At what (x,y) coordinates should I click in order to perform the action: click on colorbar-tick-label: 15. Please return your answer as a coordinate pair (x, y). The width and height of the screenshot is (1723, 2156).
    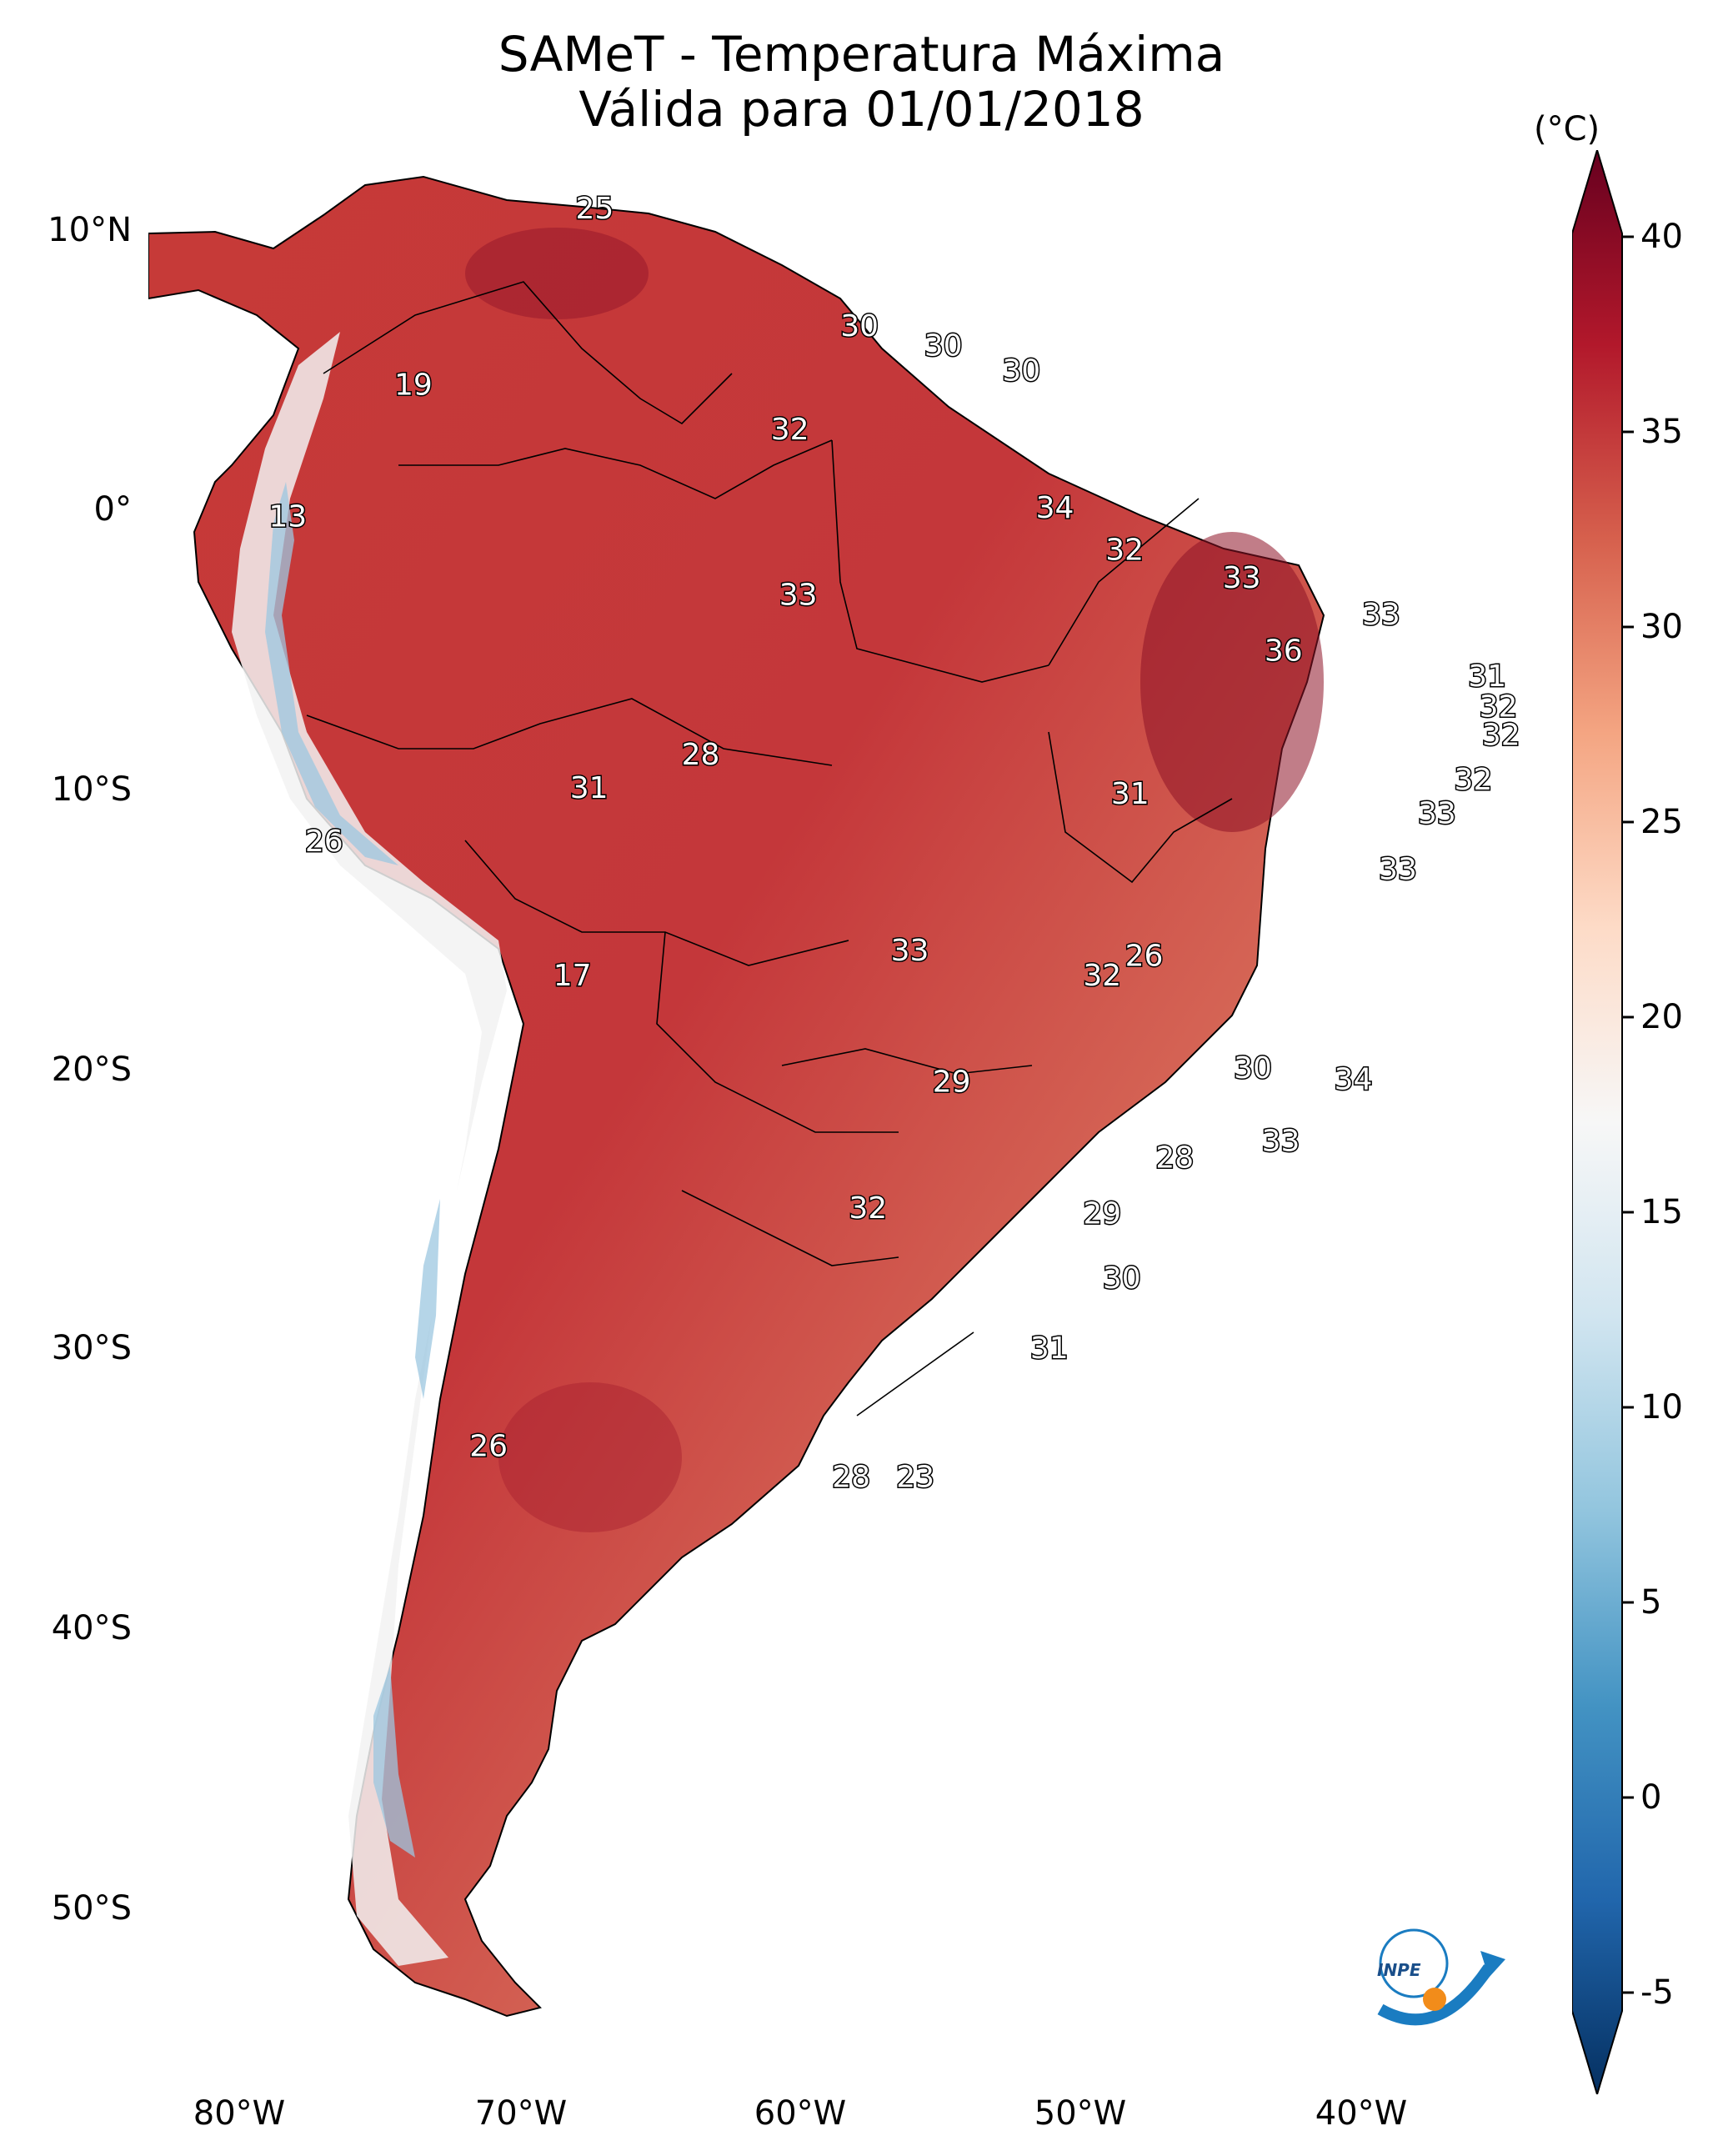
    Looking at the image, I should click on (1661, 1212).